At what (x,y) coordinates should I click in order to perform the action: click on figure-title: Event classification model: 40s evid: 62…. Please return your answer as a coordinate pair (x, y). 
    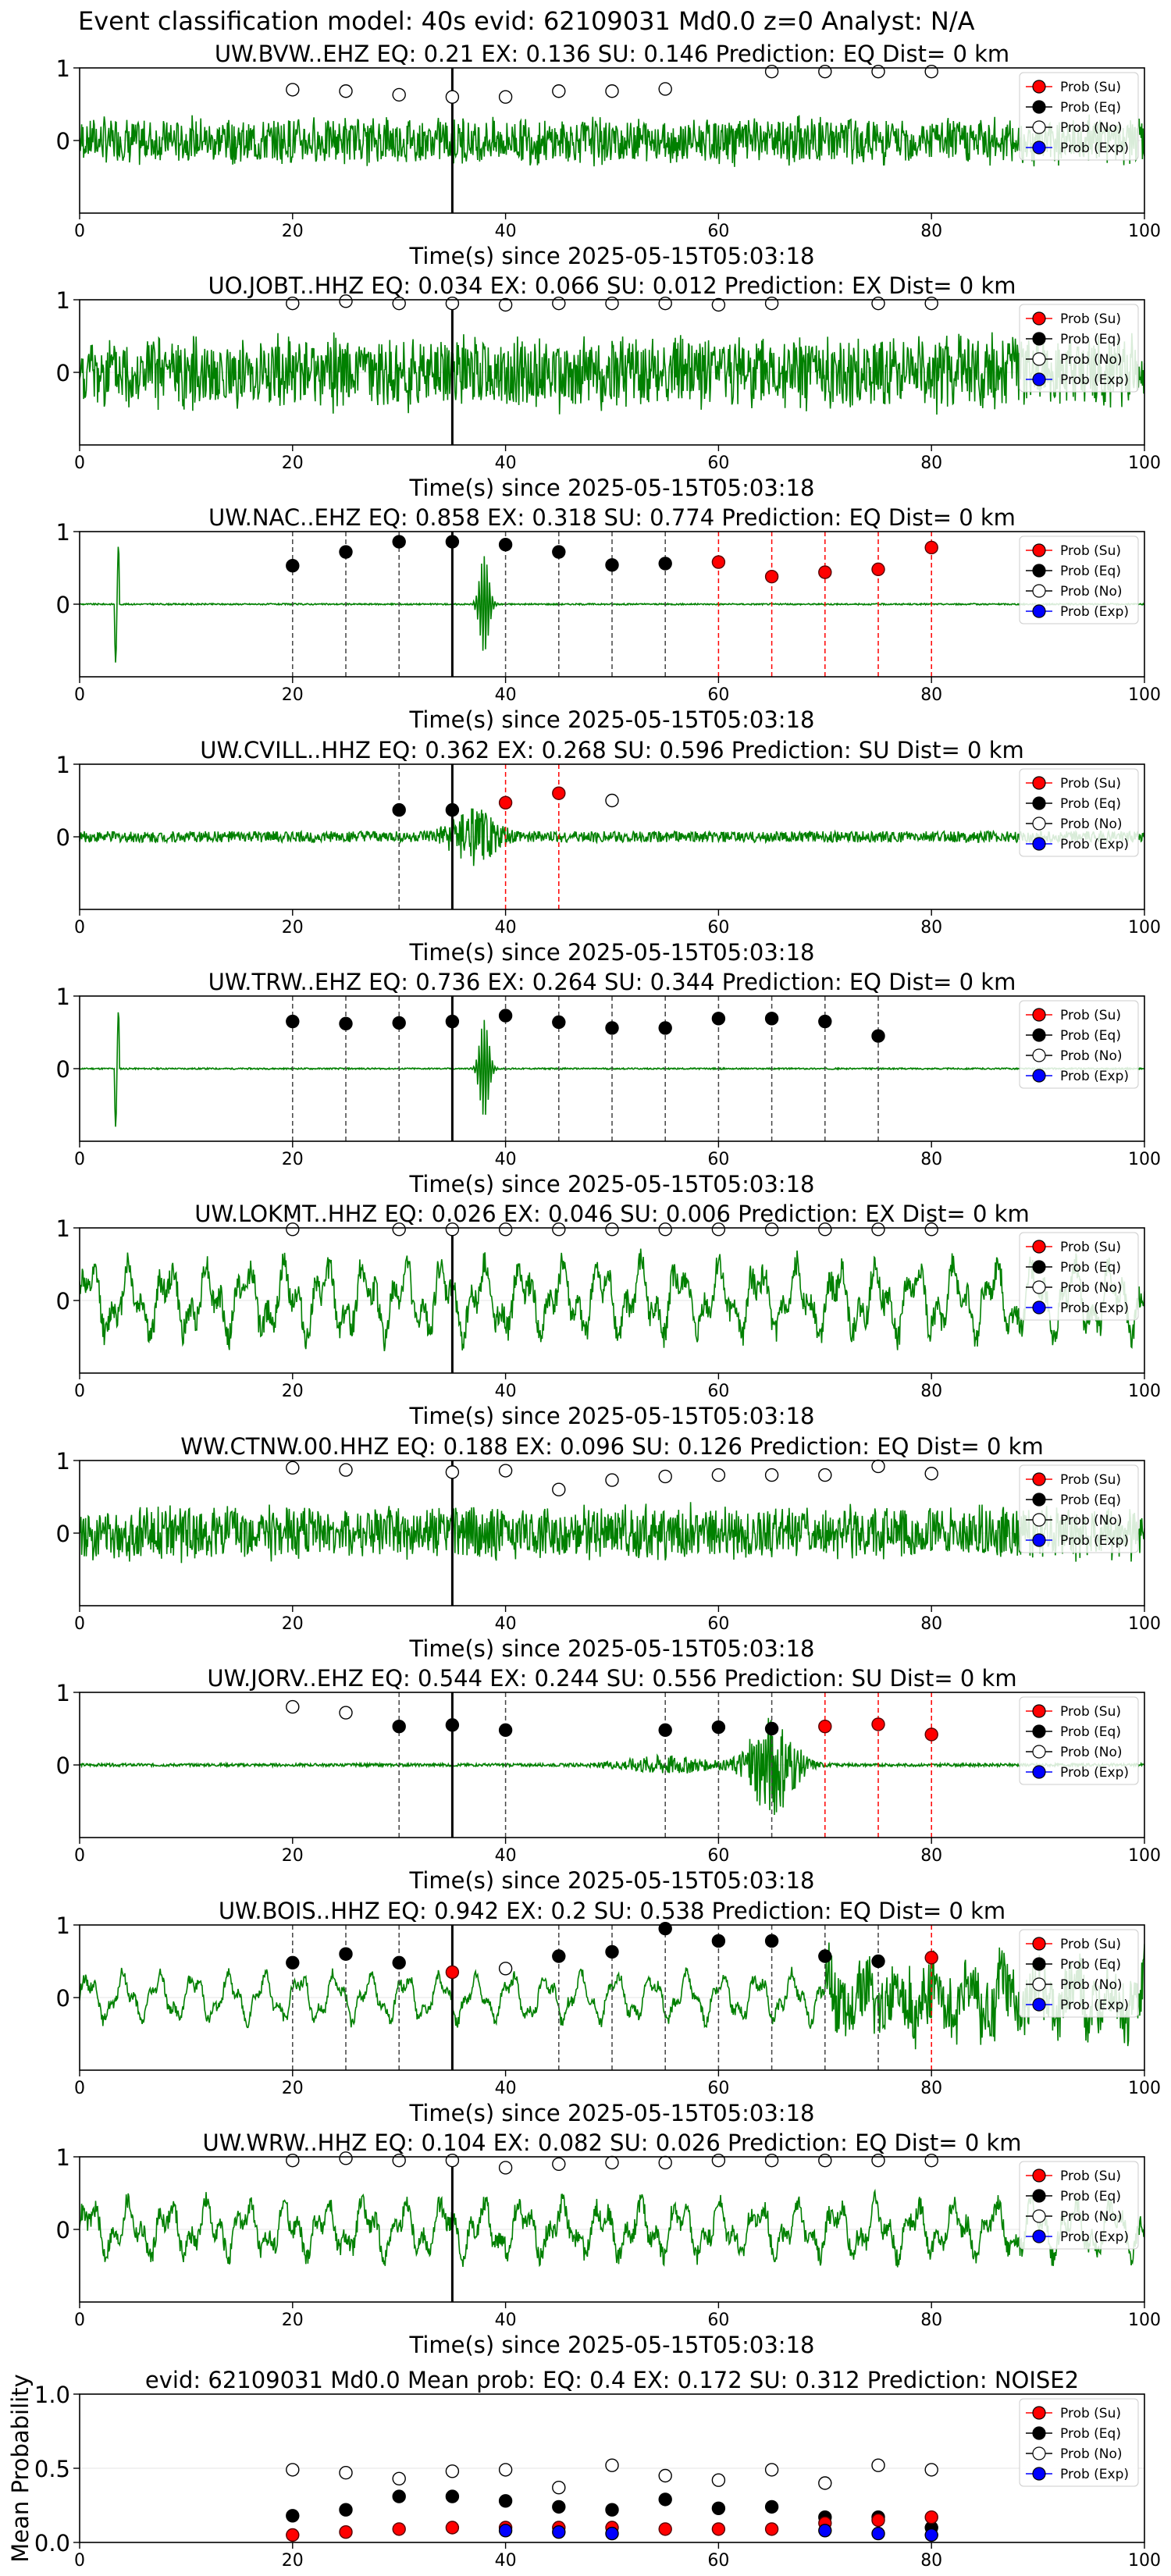
    Looking at the image, I should click on (526, 21).